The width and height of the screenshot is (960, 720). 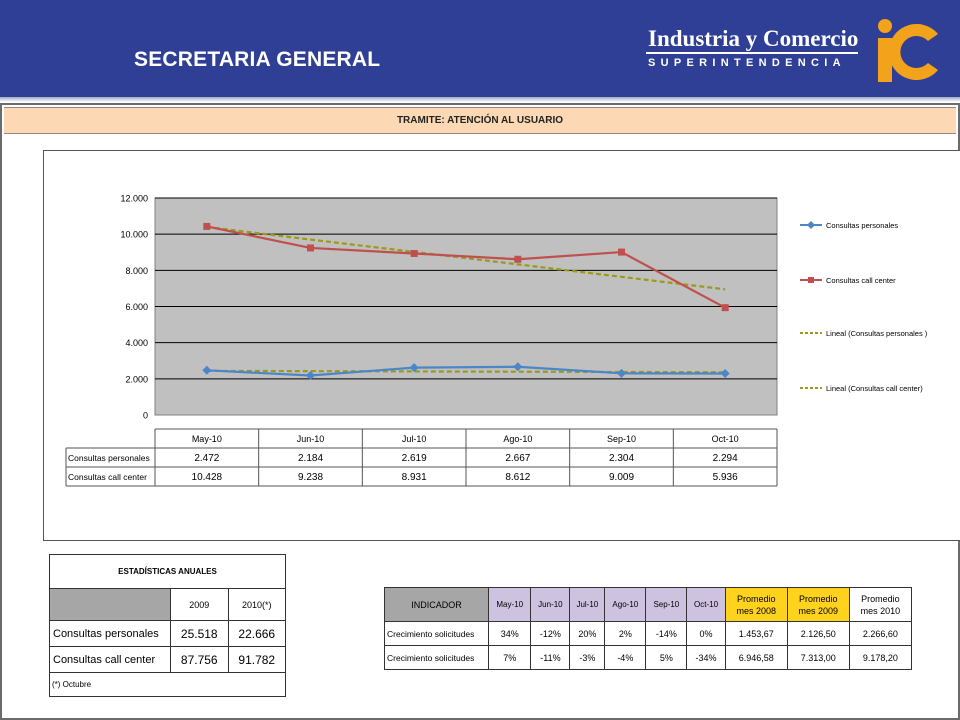 What do you see at coordinates (756, 657) in the screenshot?
I see `indicator-value: 6.946,58` at bounding box center [756, 657].